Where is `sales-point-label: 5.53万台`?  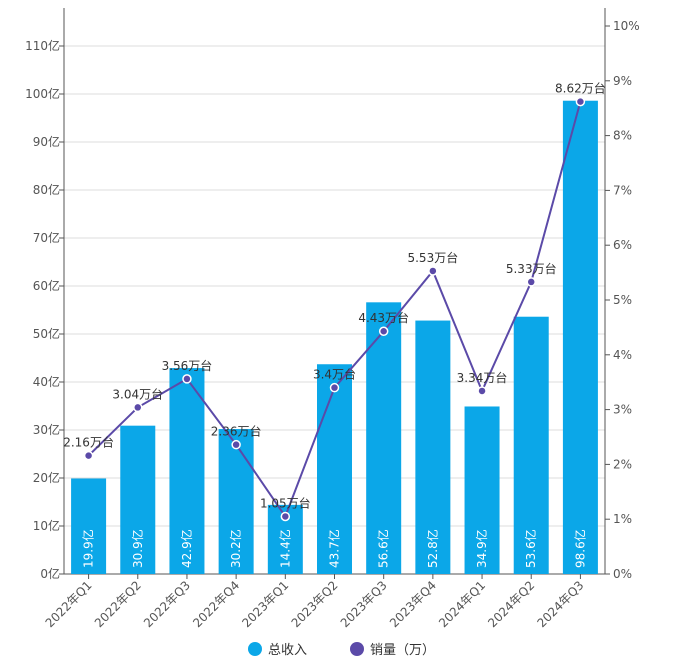 sales-point-label: 5.53万台 is located at coordinates (432, 257).